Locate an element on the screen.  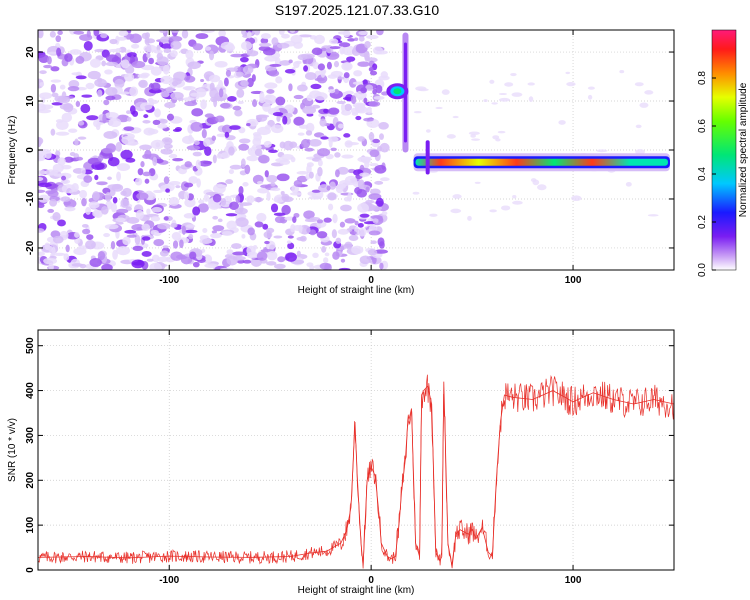
colorbar-tick-label: 0.0 is located at coordinates (702, 270).